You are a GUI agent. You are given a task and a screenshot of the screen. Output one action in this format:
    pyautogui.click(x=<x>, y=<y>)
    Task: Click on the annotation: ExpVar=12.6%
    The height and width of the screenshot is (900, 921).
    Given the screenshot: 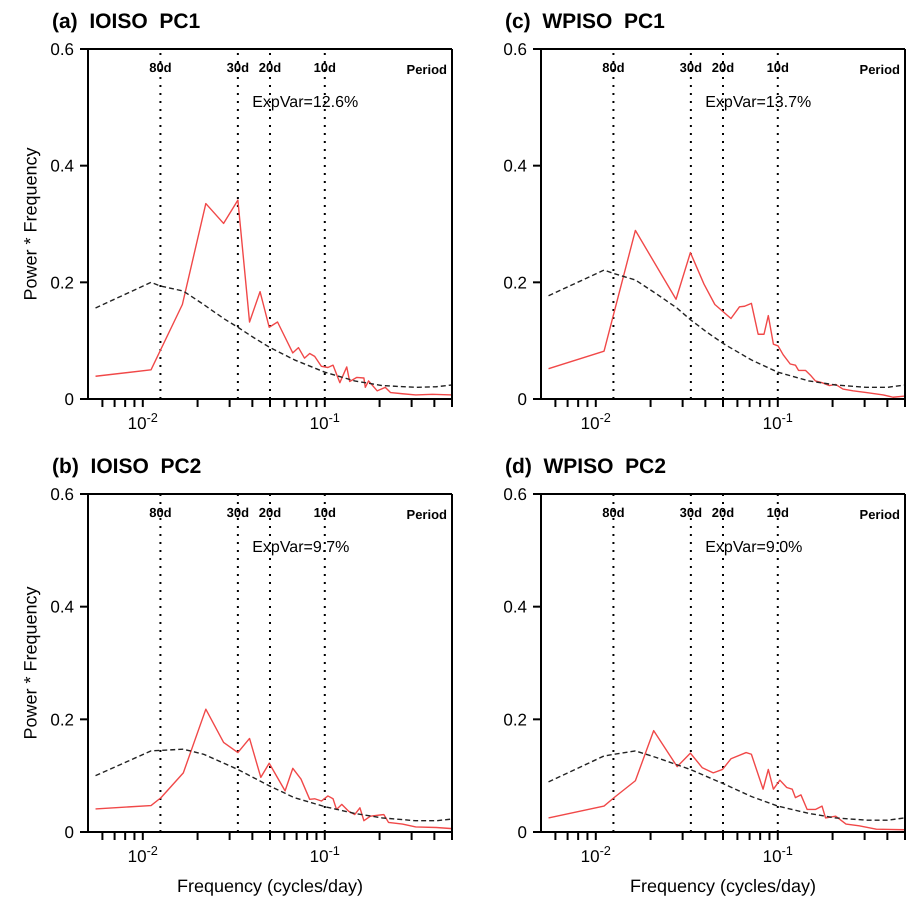 What is the action you would take?
    pyautogui.click(x=305, y=103)
    